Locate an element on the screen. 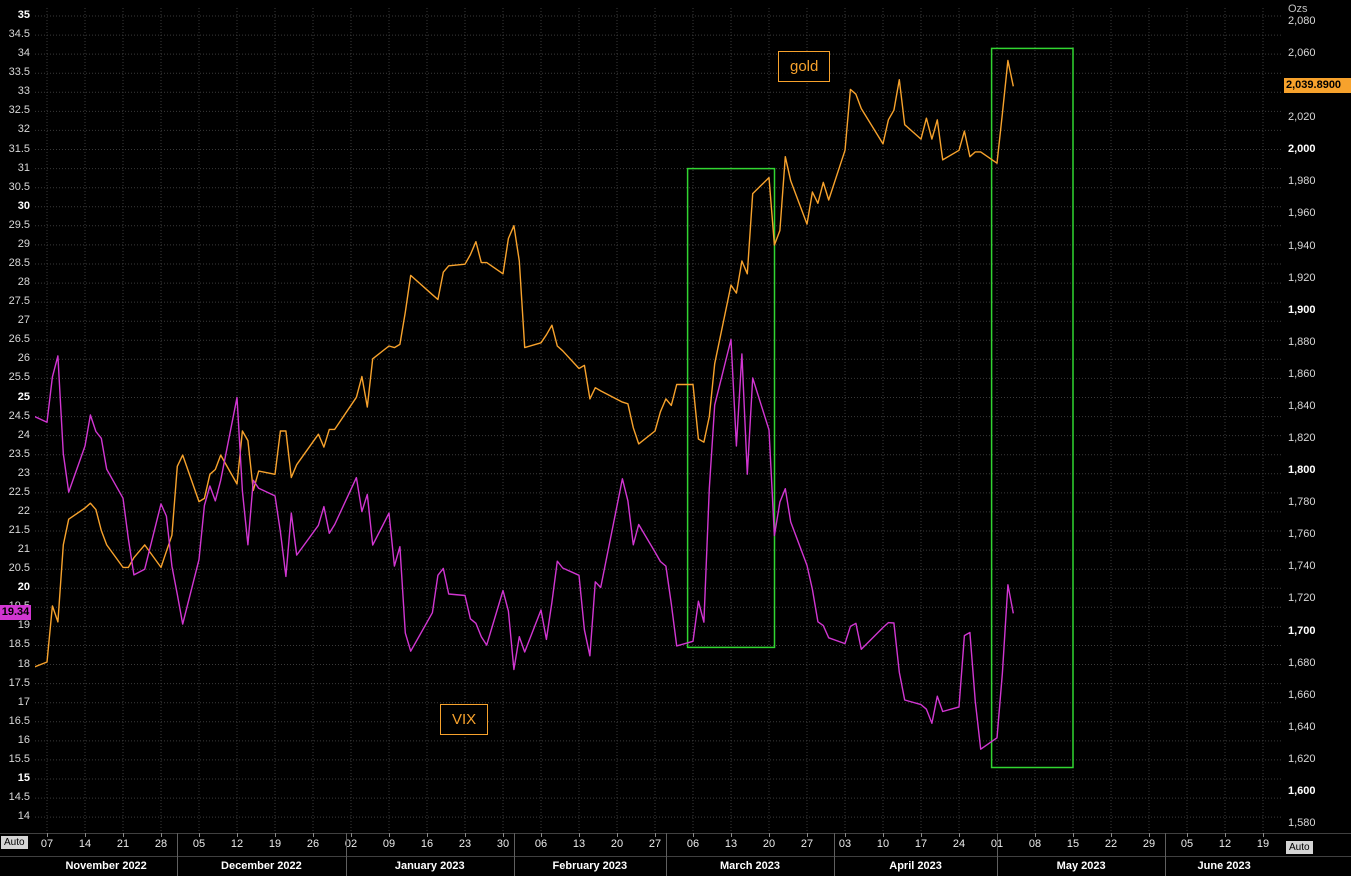  left-axis-tick-label: 31.5 is located at coordinates (19, 148).